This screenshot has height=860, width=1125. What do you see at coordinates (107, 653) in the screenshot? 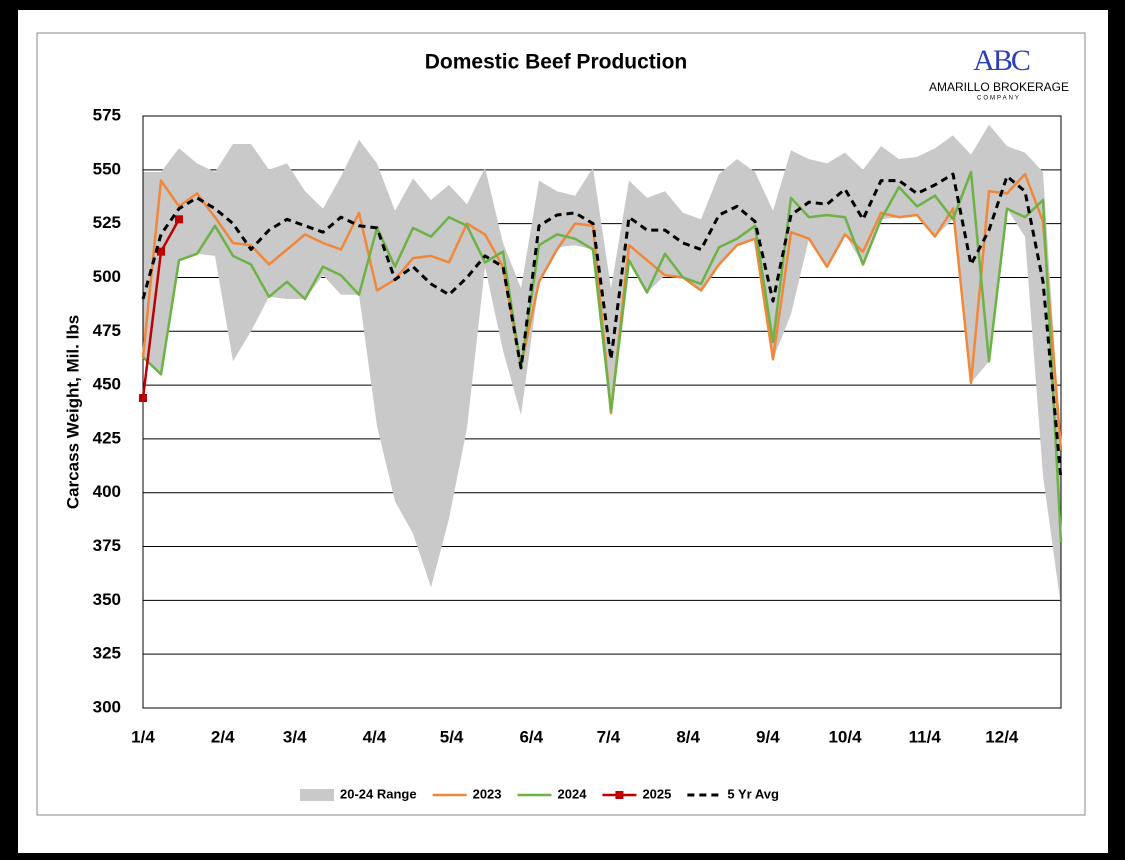
I see `y-tick-label: 325` at bounding box center [107, 653].